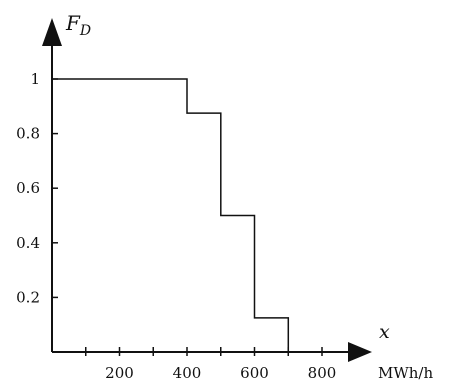  I want to click on y-axis-title-main: F, so click(73, 23).